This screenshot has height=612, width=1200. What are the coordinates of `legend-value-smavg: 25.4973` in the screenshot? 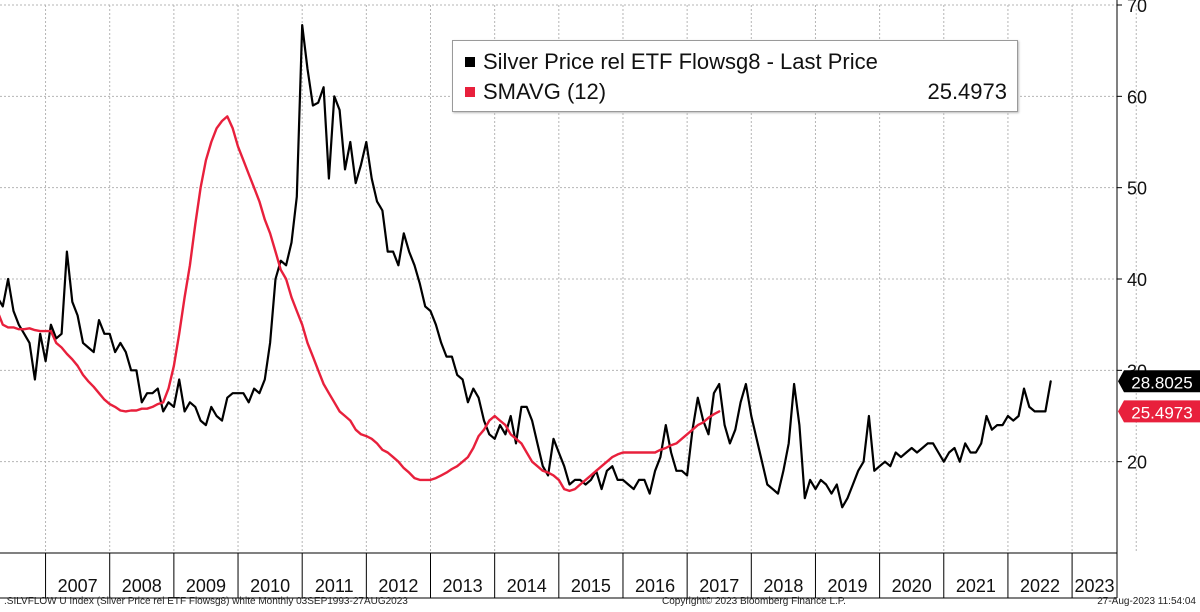 It's located at (967, 91).